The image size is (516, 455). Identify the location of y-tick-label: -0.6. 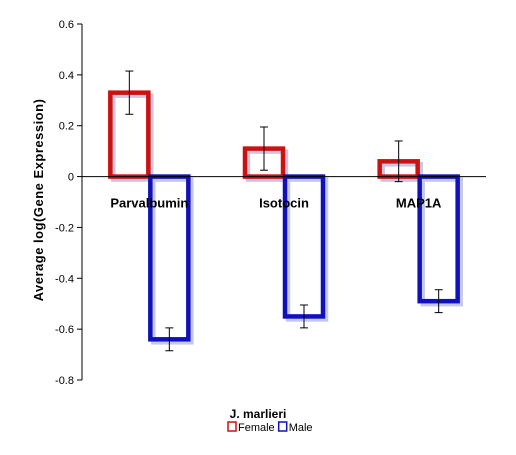
(64, 330).